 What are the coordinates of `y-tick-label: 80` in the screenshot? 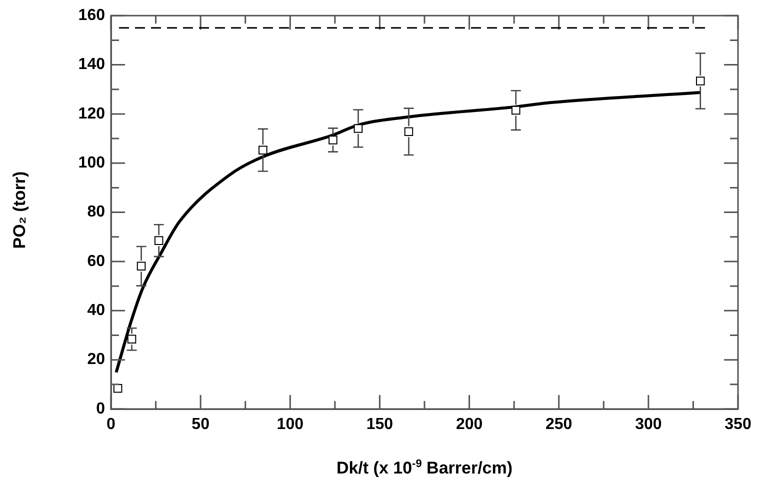 It's located at (96, 212).